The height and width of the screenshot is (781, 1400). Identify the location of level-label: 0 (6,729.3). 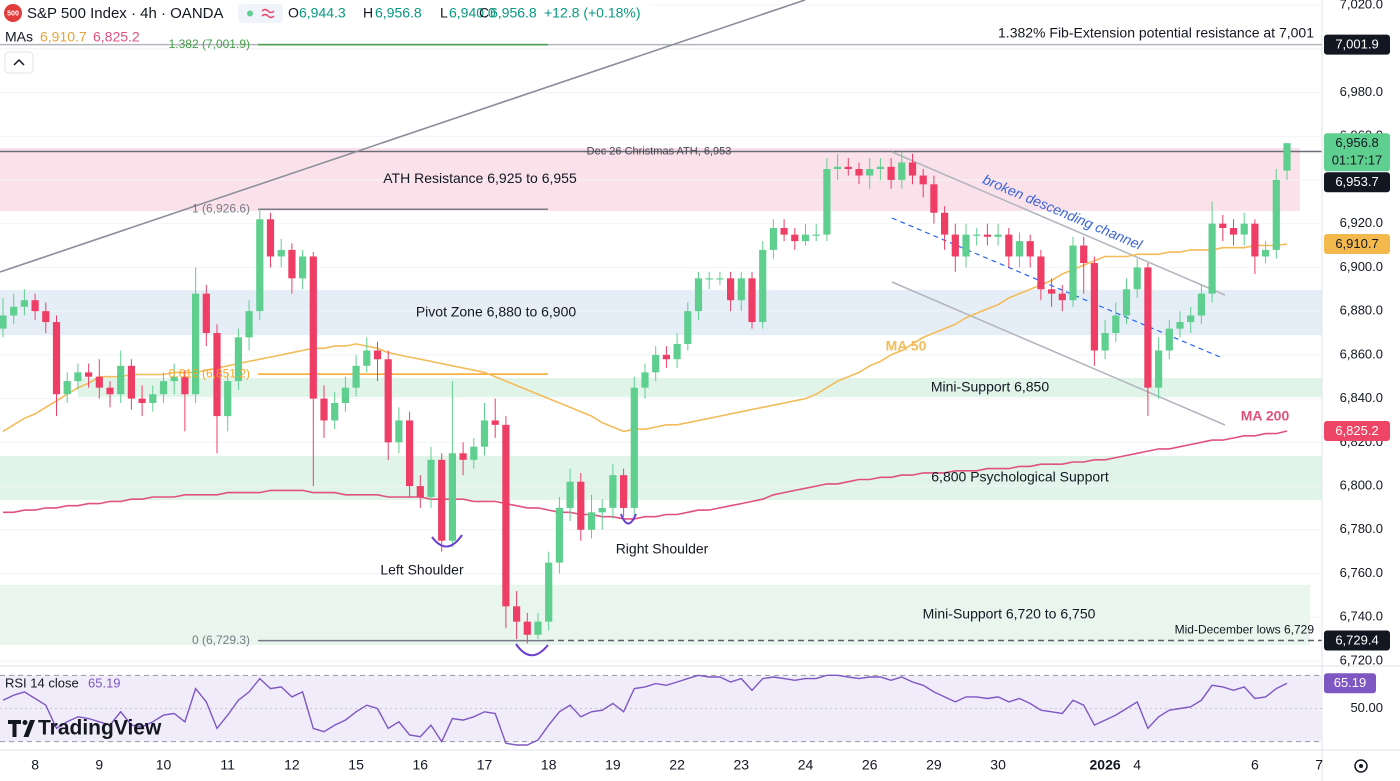
(221, 640).